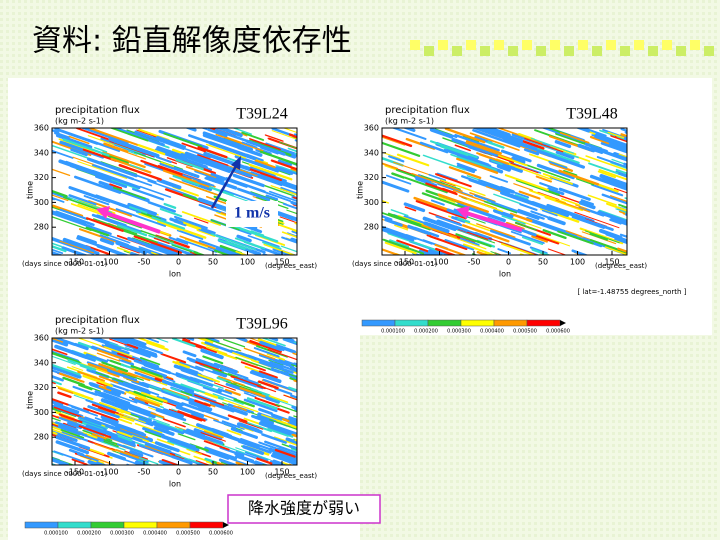  Describe the element at coordinates (97, 110) in the screenshot. I see `plot-title: precipitation flux` at that location.